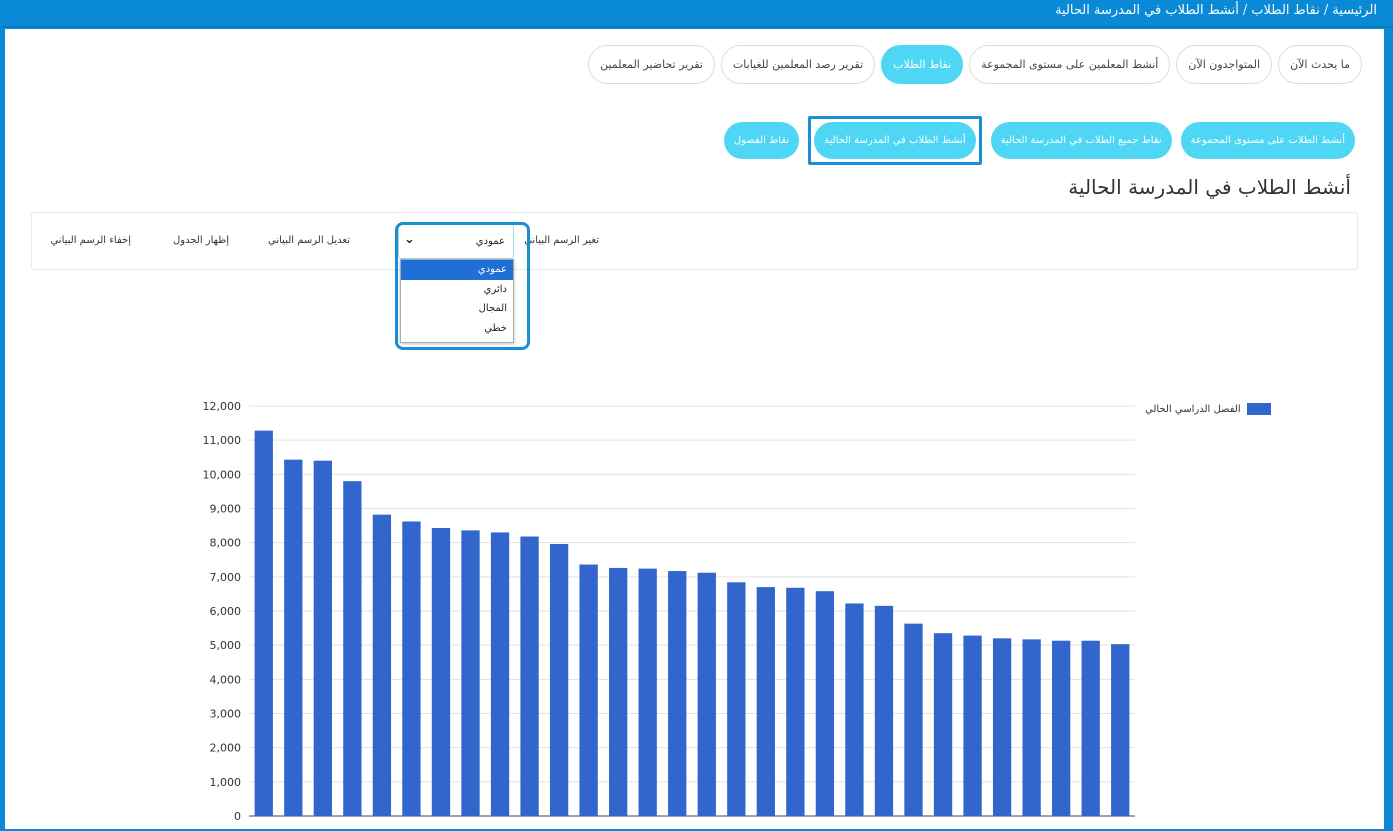  What do you see at coordinates (226, 782) in the screenshot?
I see `y-tick-label: 1,000` at bounding box center [226, 782].